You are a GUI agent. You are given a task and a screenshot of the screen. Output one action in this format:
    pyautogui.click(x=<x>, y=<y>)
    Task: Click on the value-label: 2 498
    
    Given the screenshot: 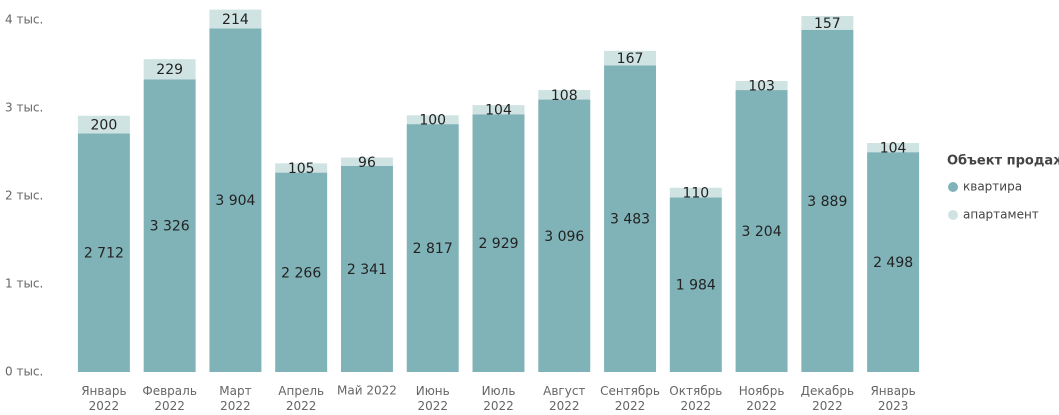 What is the action you would take?
    pyautogui.click(x=893, y=263)
    